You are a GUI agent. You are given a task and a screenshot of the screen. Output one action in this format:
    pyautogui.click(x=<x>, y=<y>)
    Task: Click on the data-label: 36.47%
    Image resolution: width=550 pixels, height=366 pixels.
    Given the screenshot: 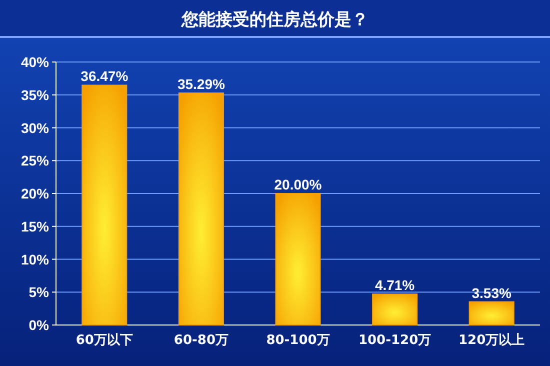 What is the action you would take?
    pyautogui.click(x=104, y=76)
    